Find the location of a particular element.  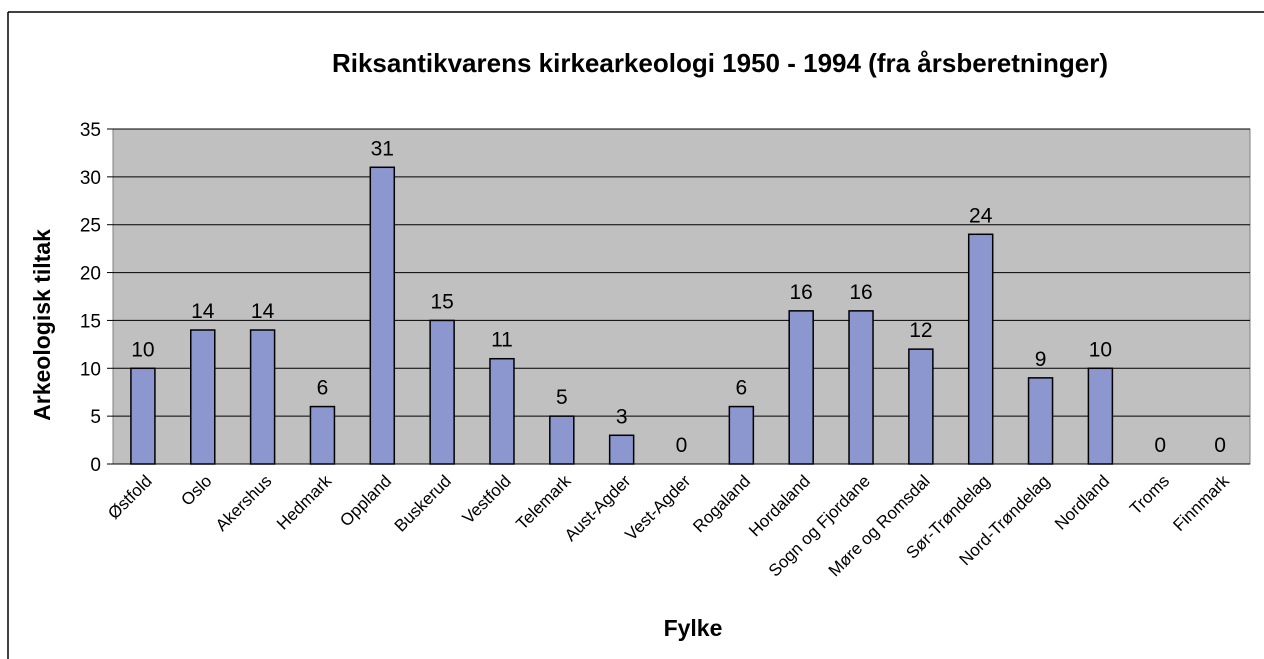

x-tick-label: Vest-Agder is located at coordinates (657, 507).